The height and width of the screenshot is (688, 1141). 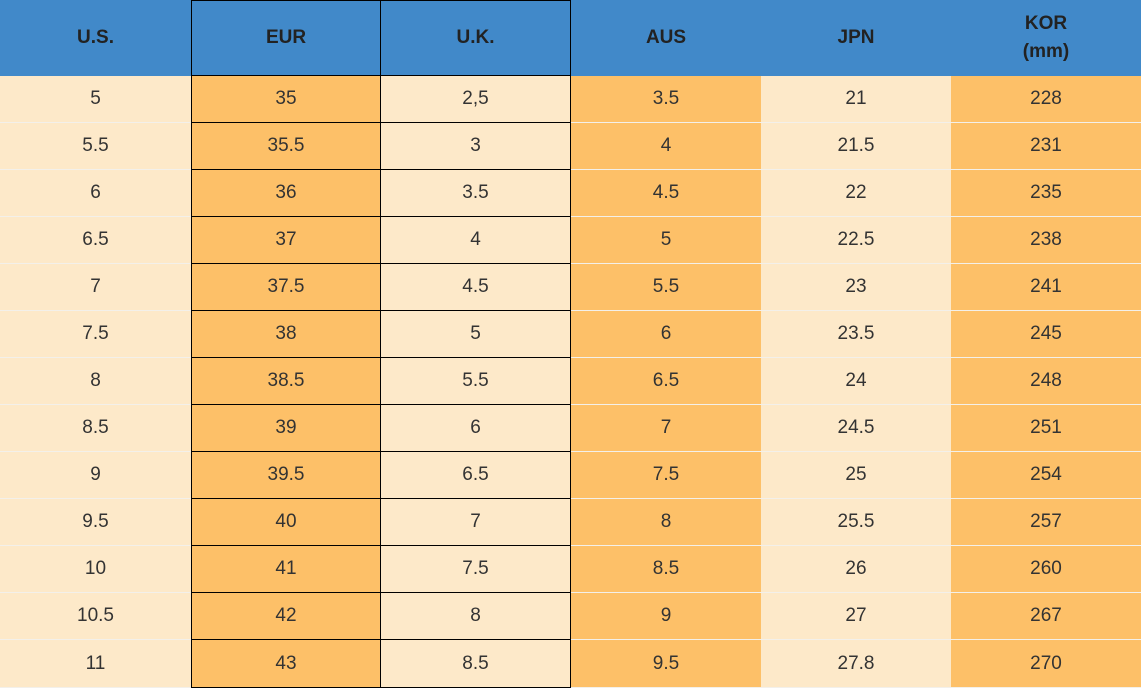 I want to click on table-cell: 42, so click(x=286, y=616).